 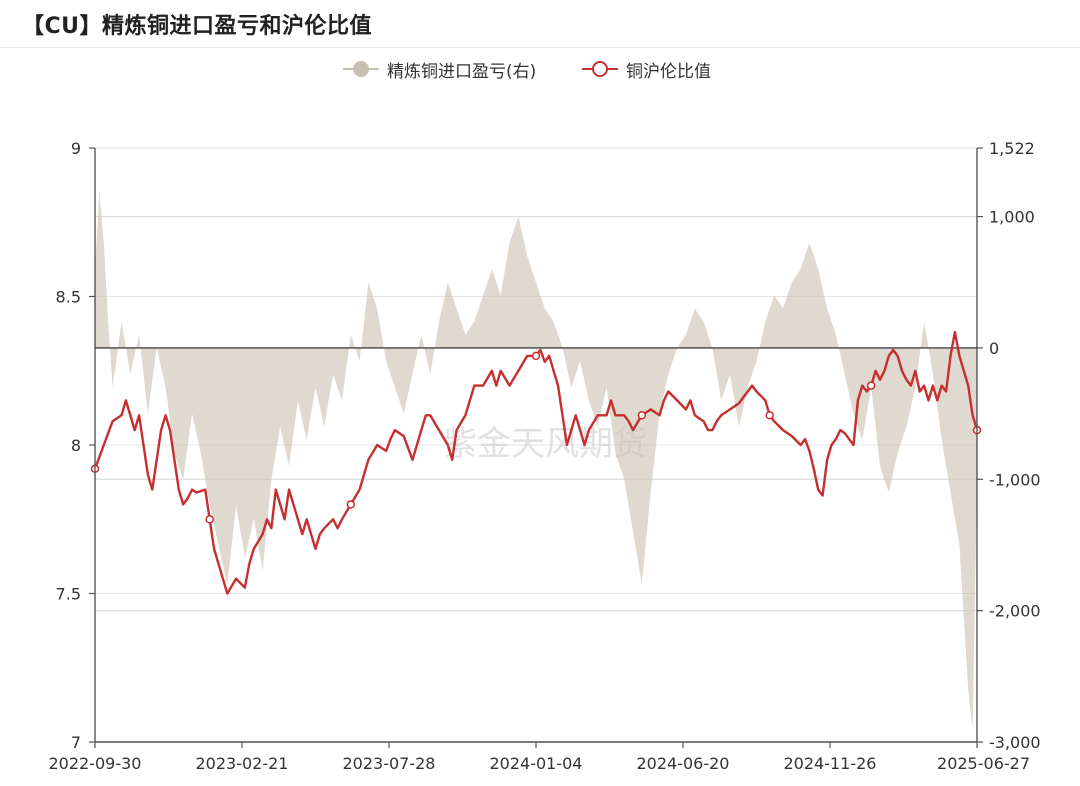 What do you see at coordinates (1012, 217) in the screenshot?
I see `y-right-tick-4: 1,000` at bounding box center [1012, 217].